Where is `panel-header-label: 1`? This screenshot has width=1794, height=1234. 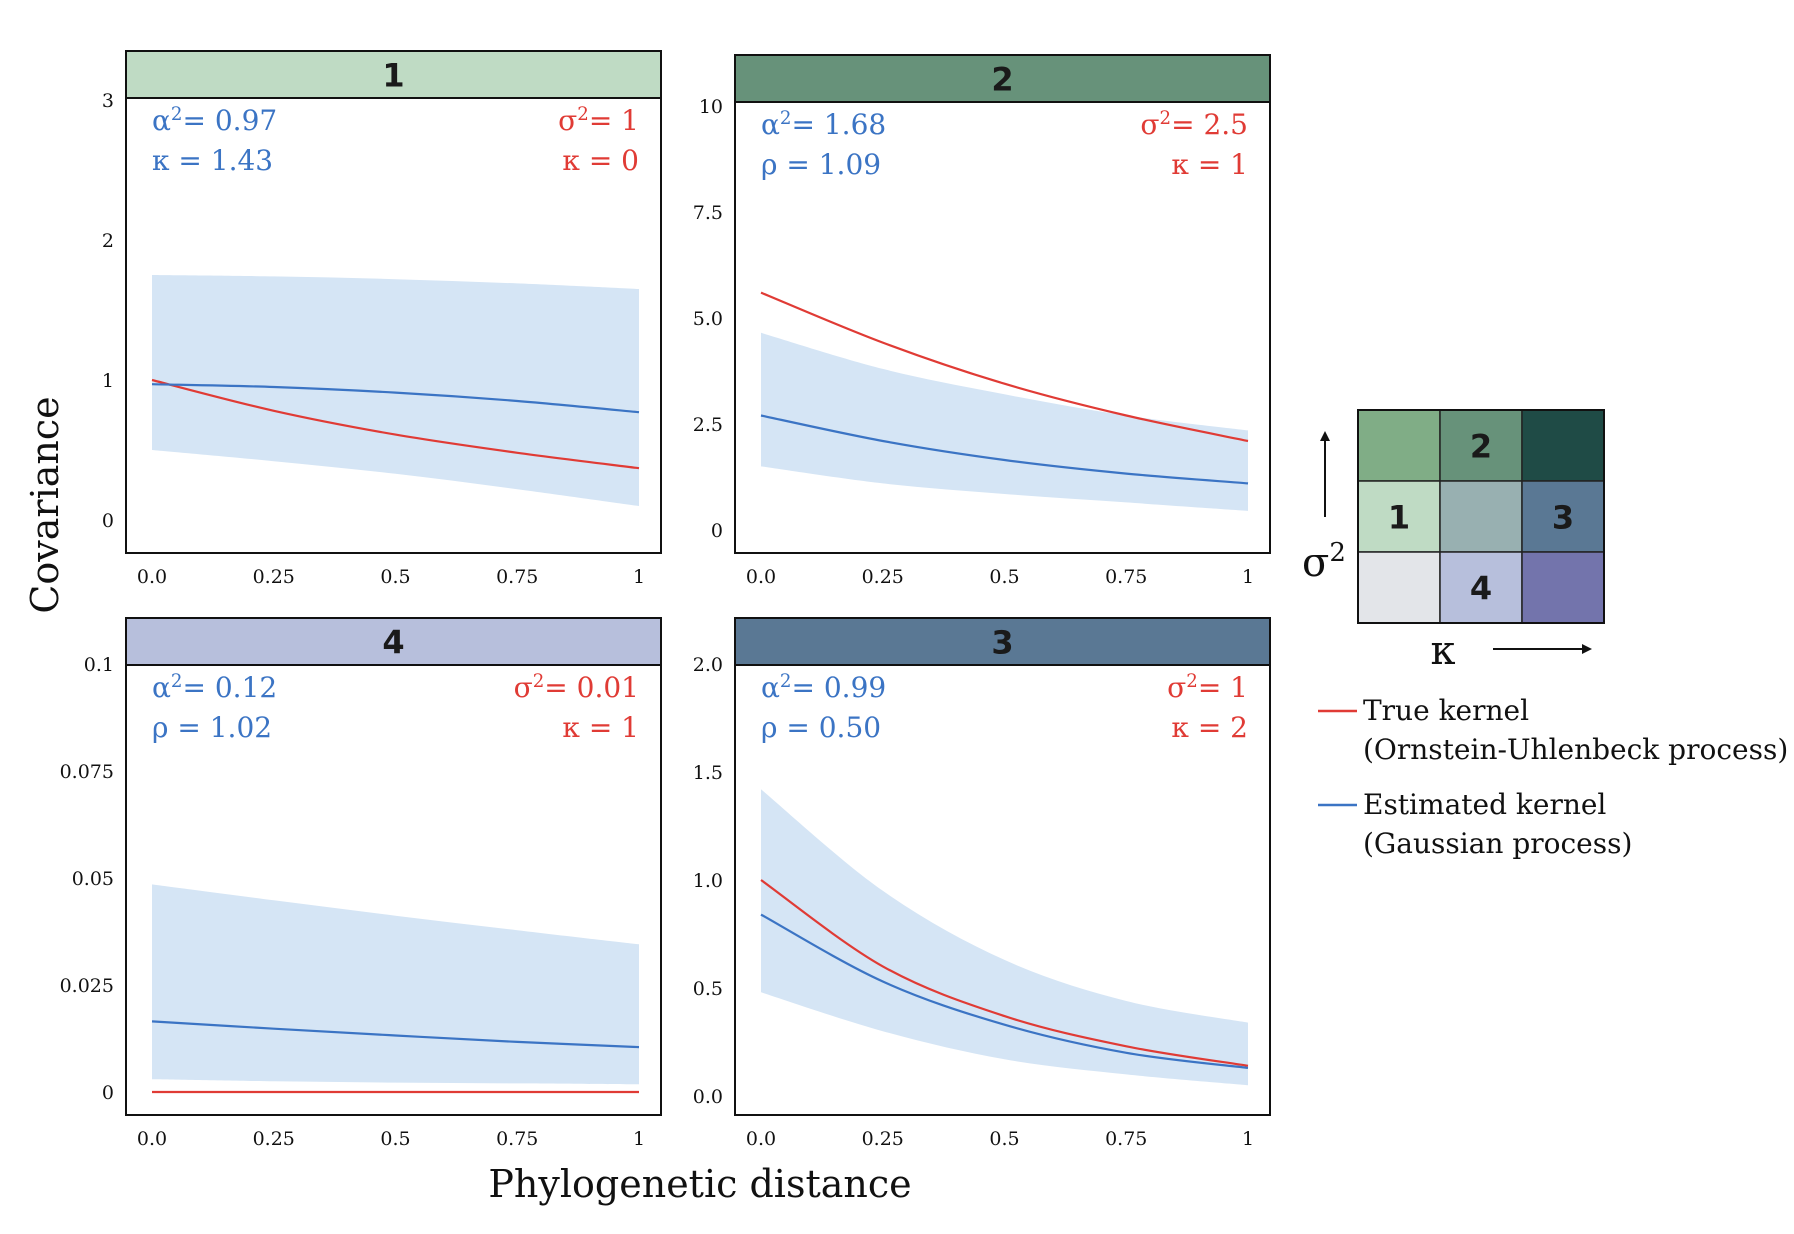
panel-header-label: 1 is located at coordinates (393, 76).